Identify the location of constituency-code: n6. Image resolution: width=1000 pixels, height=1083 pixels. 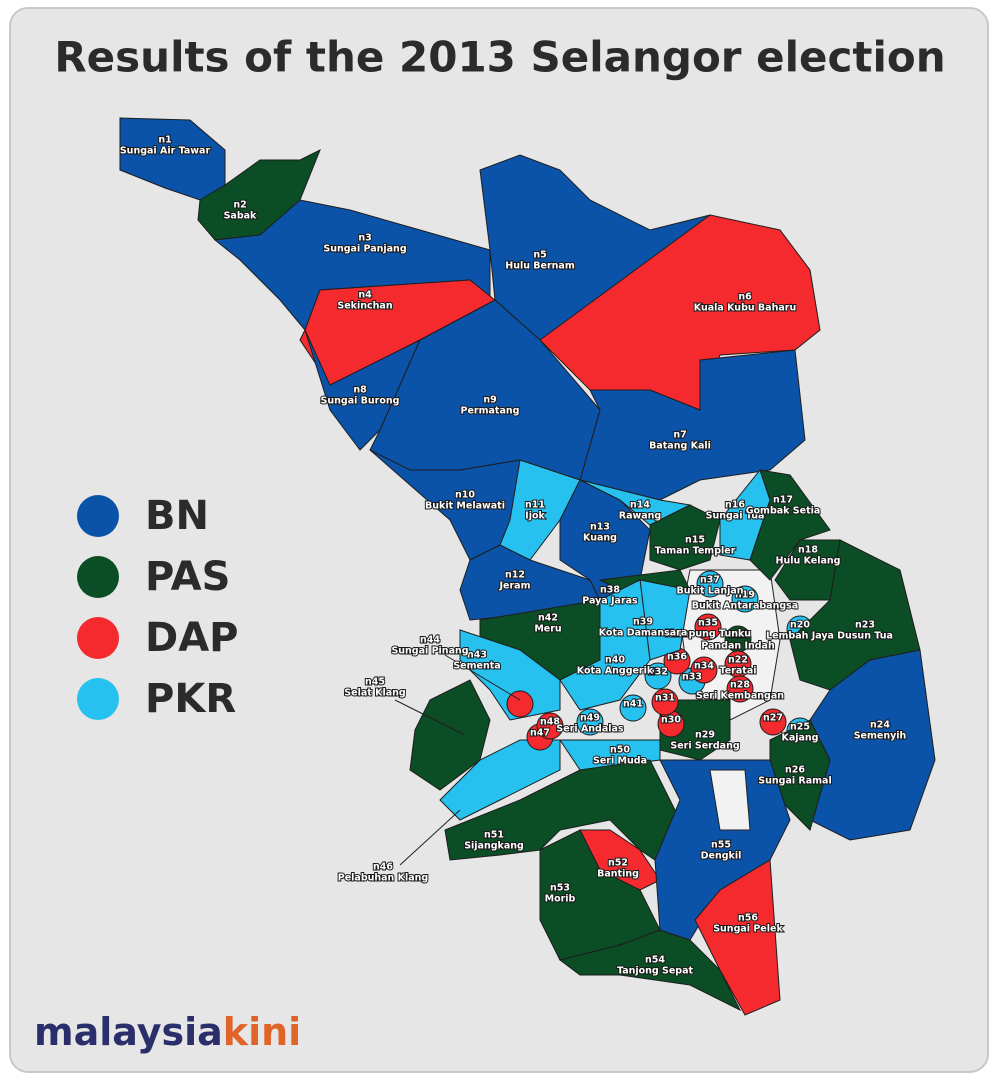
(745, 297).